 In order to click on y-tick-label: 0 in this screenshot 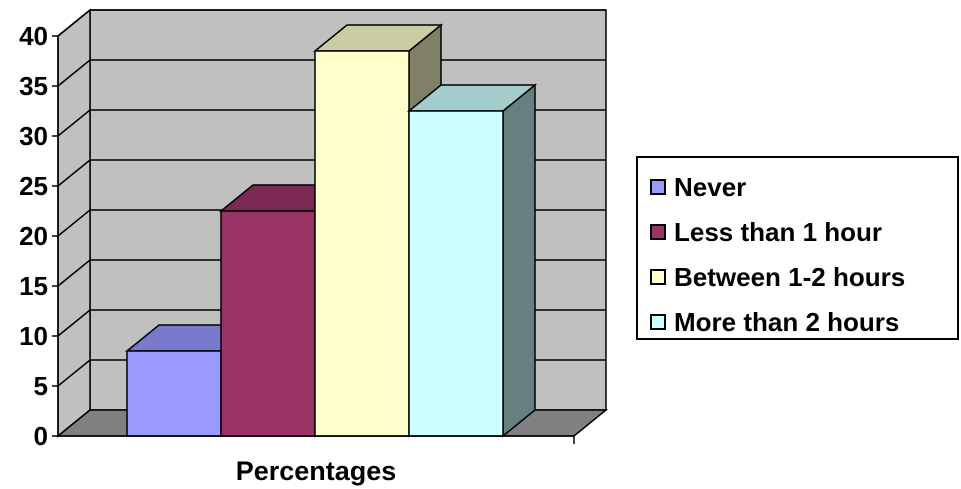, I will do `click(41, 436)`.